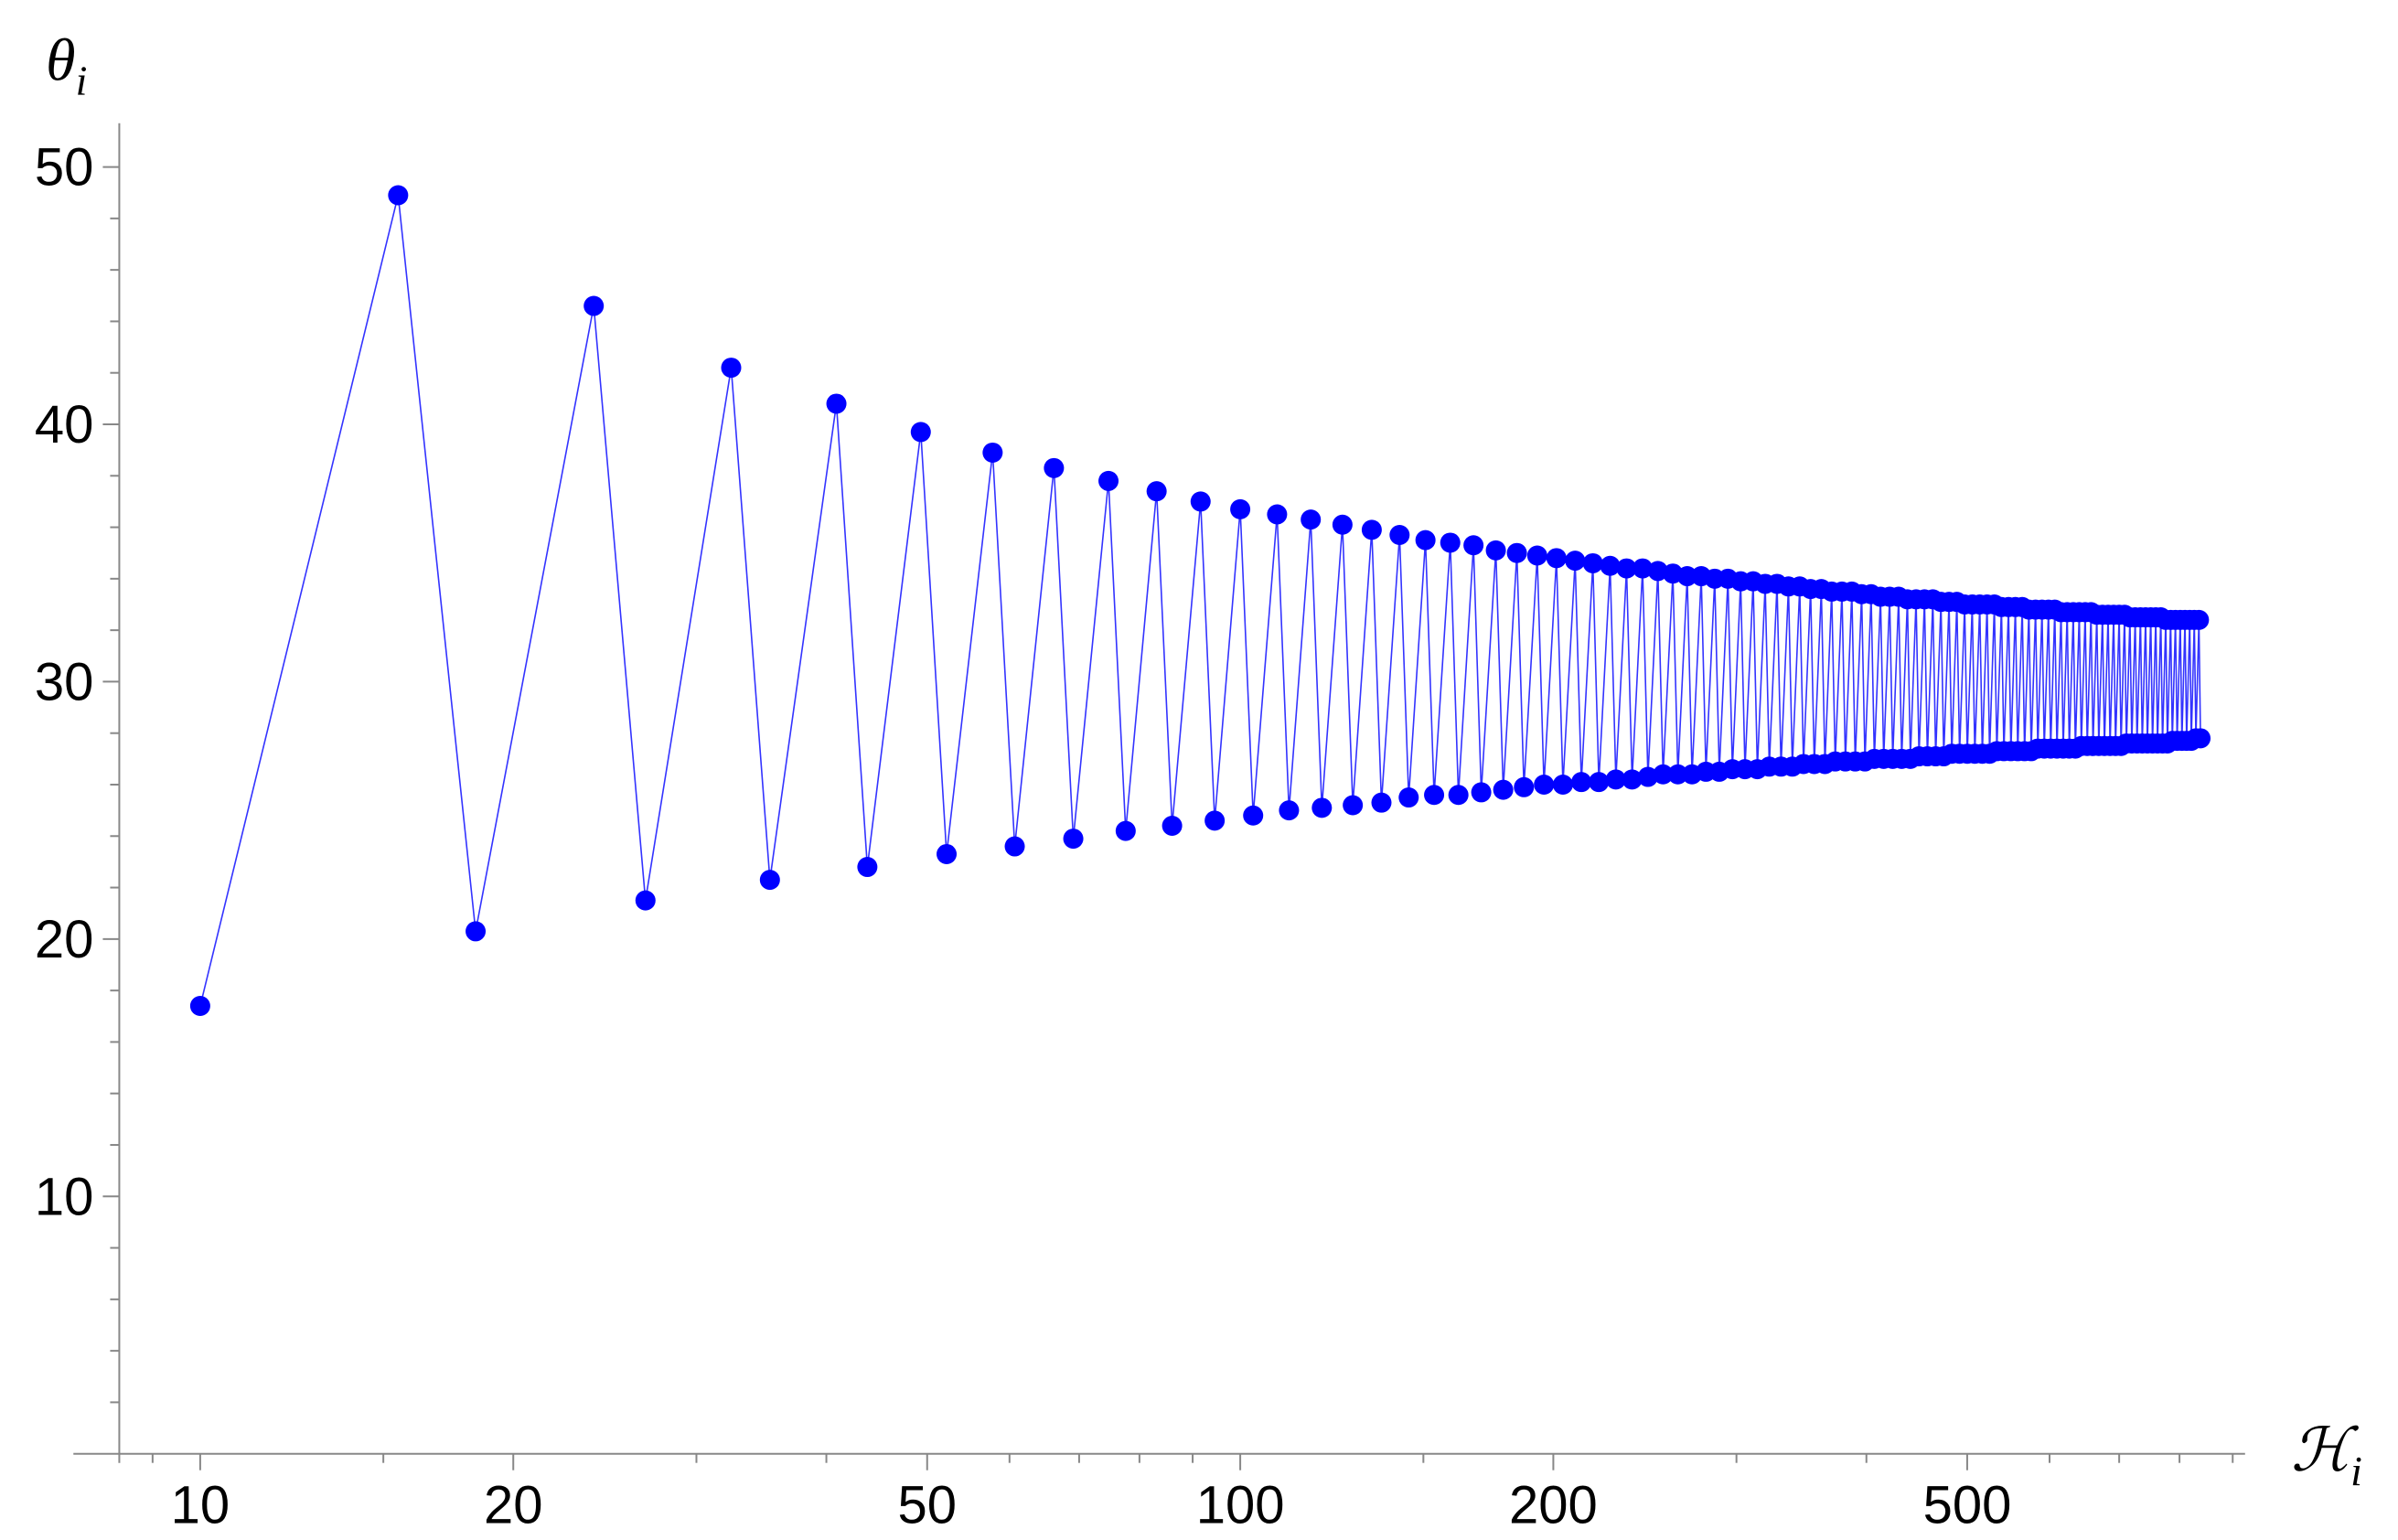  I want to click on x-tick-label: 200, so click(1554, 1506).